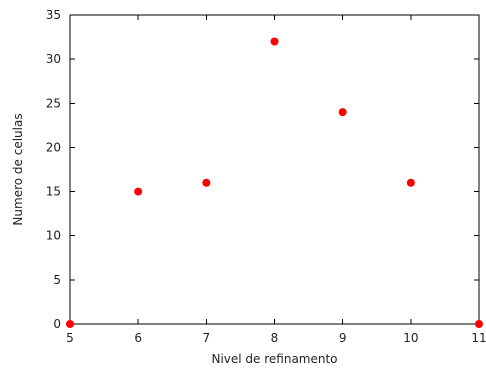 This screenshot has width=486, height=371. What do you see at coordinates (53, 15) in the screenshot?
I see `y-tick-label: 35` at bounding box center [53, 15].